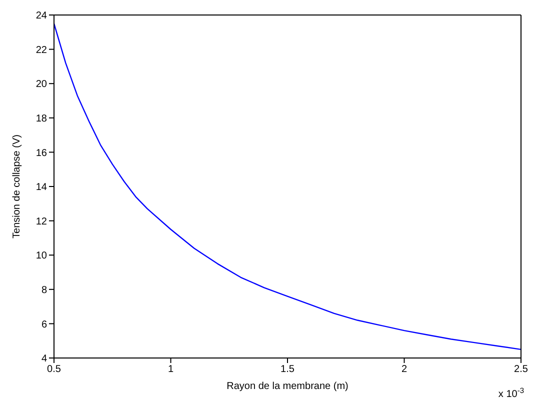 The width and height of the screenshot is (533, 403). I want to click on x-axis-title: Rayon de la membrane (m), so click(287, 386).